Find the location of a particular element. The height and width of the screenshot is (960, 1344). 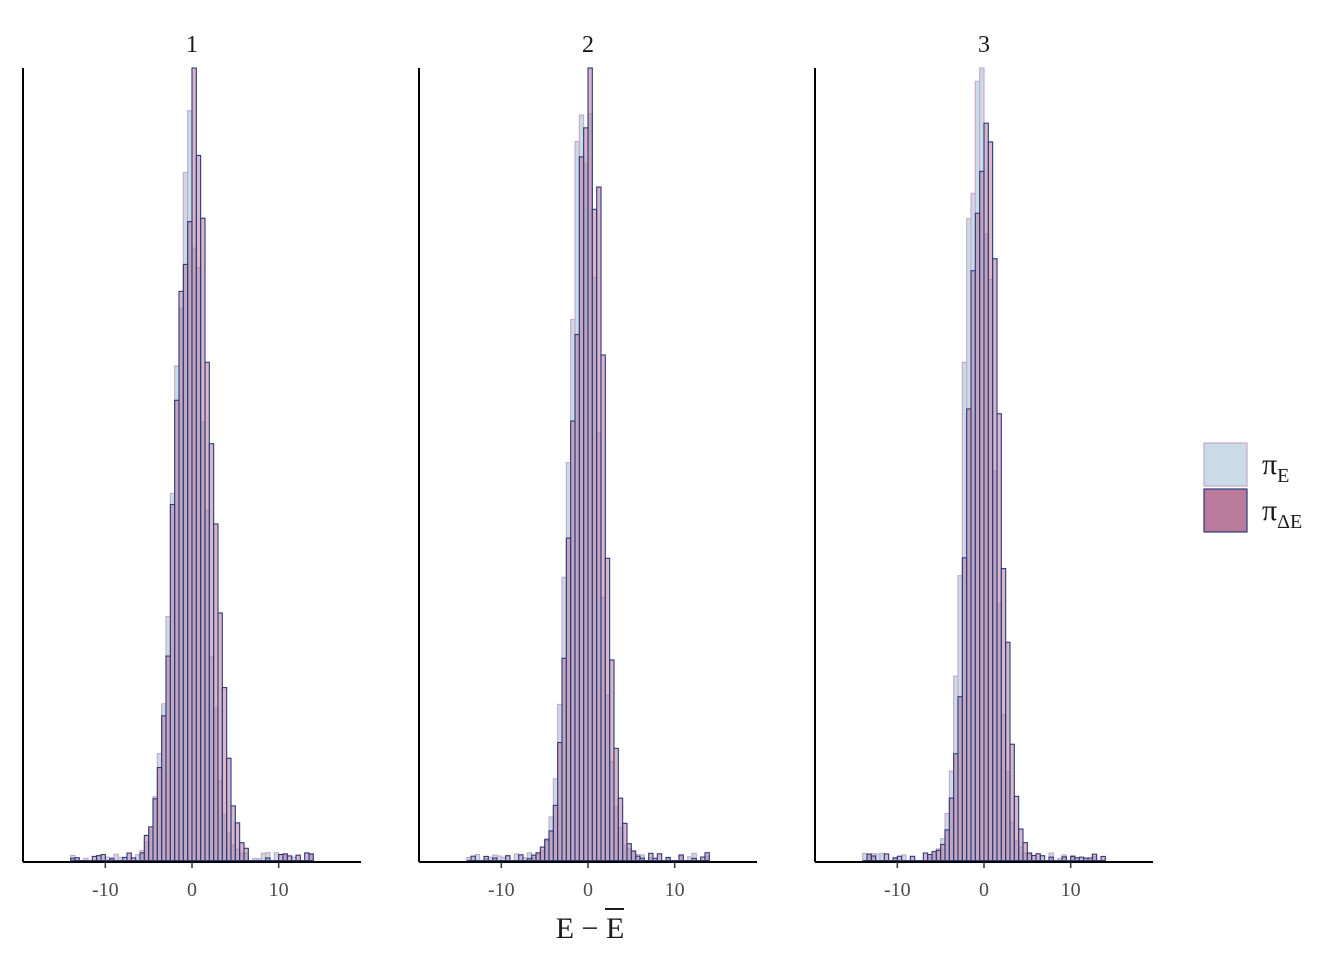

svg-text: E − E is located at coordinates (590, 928).